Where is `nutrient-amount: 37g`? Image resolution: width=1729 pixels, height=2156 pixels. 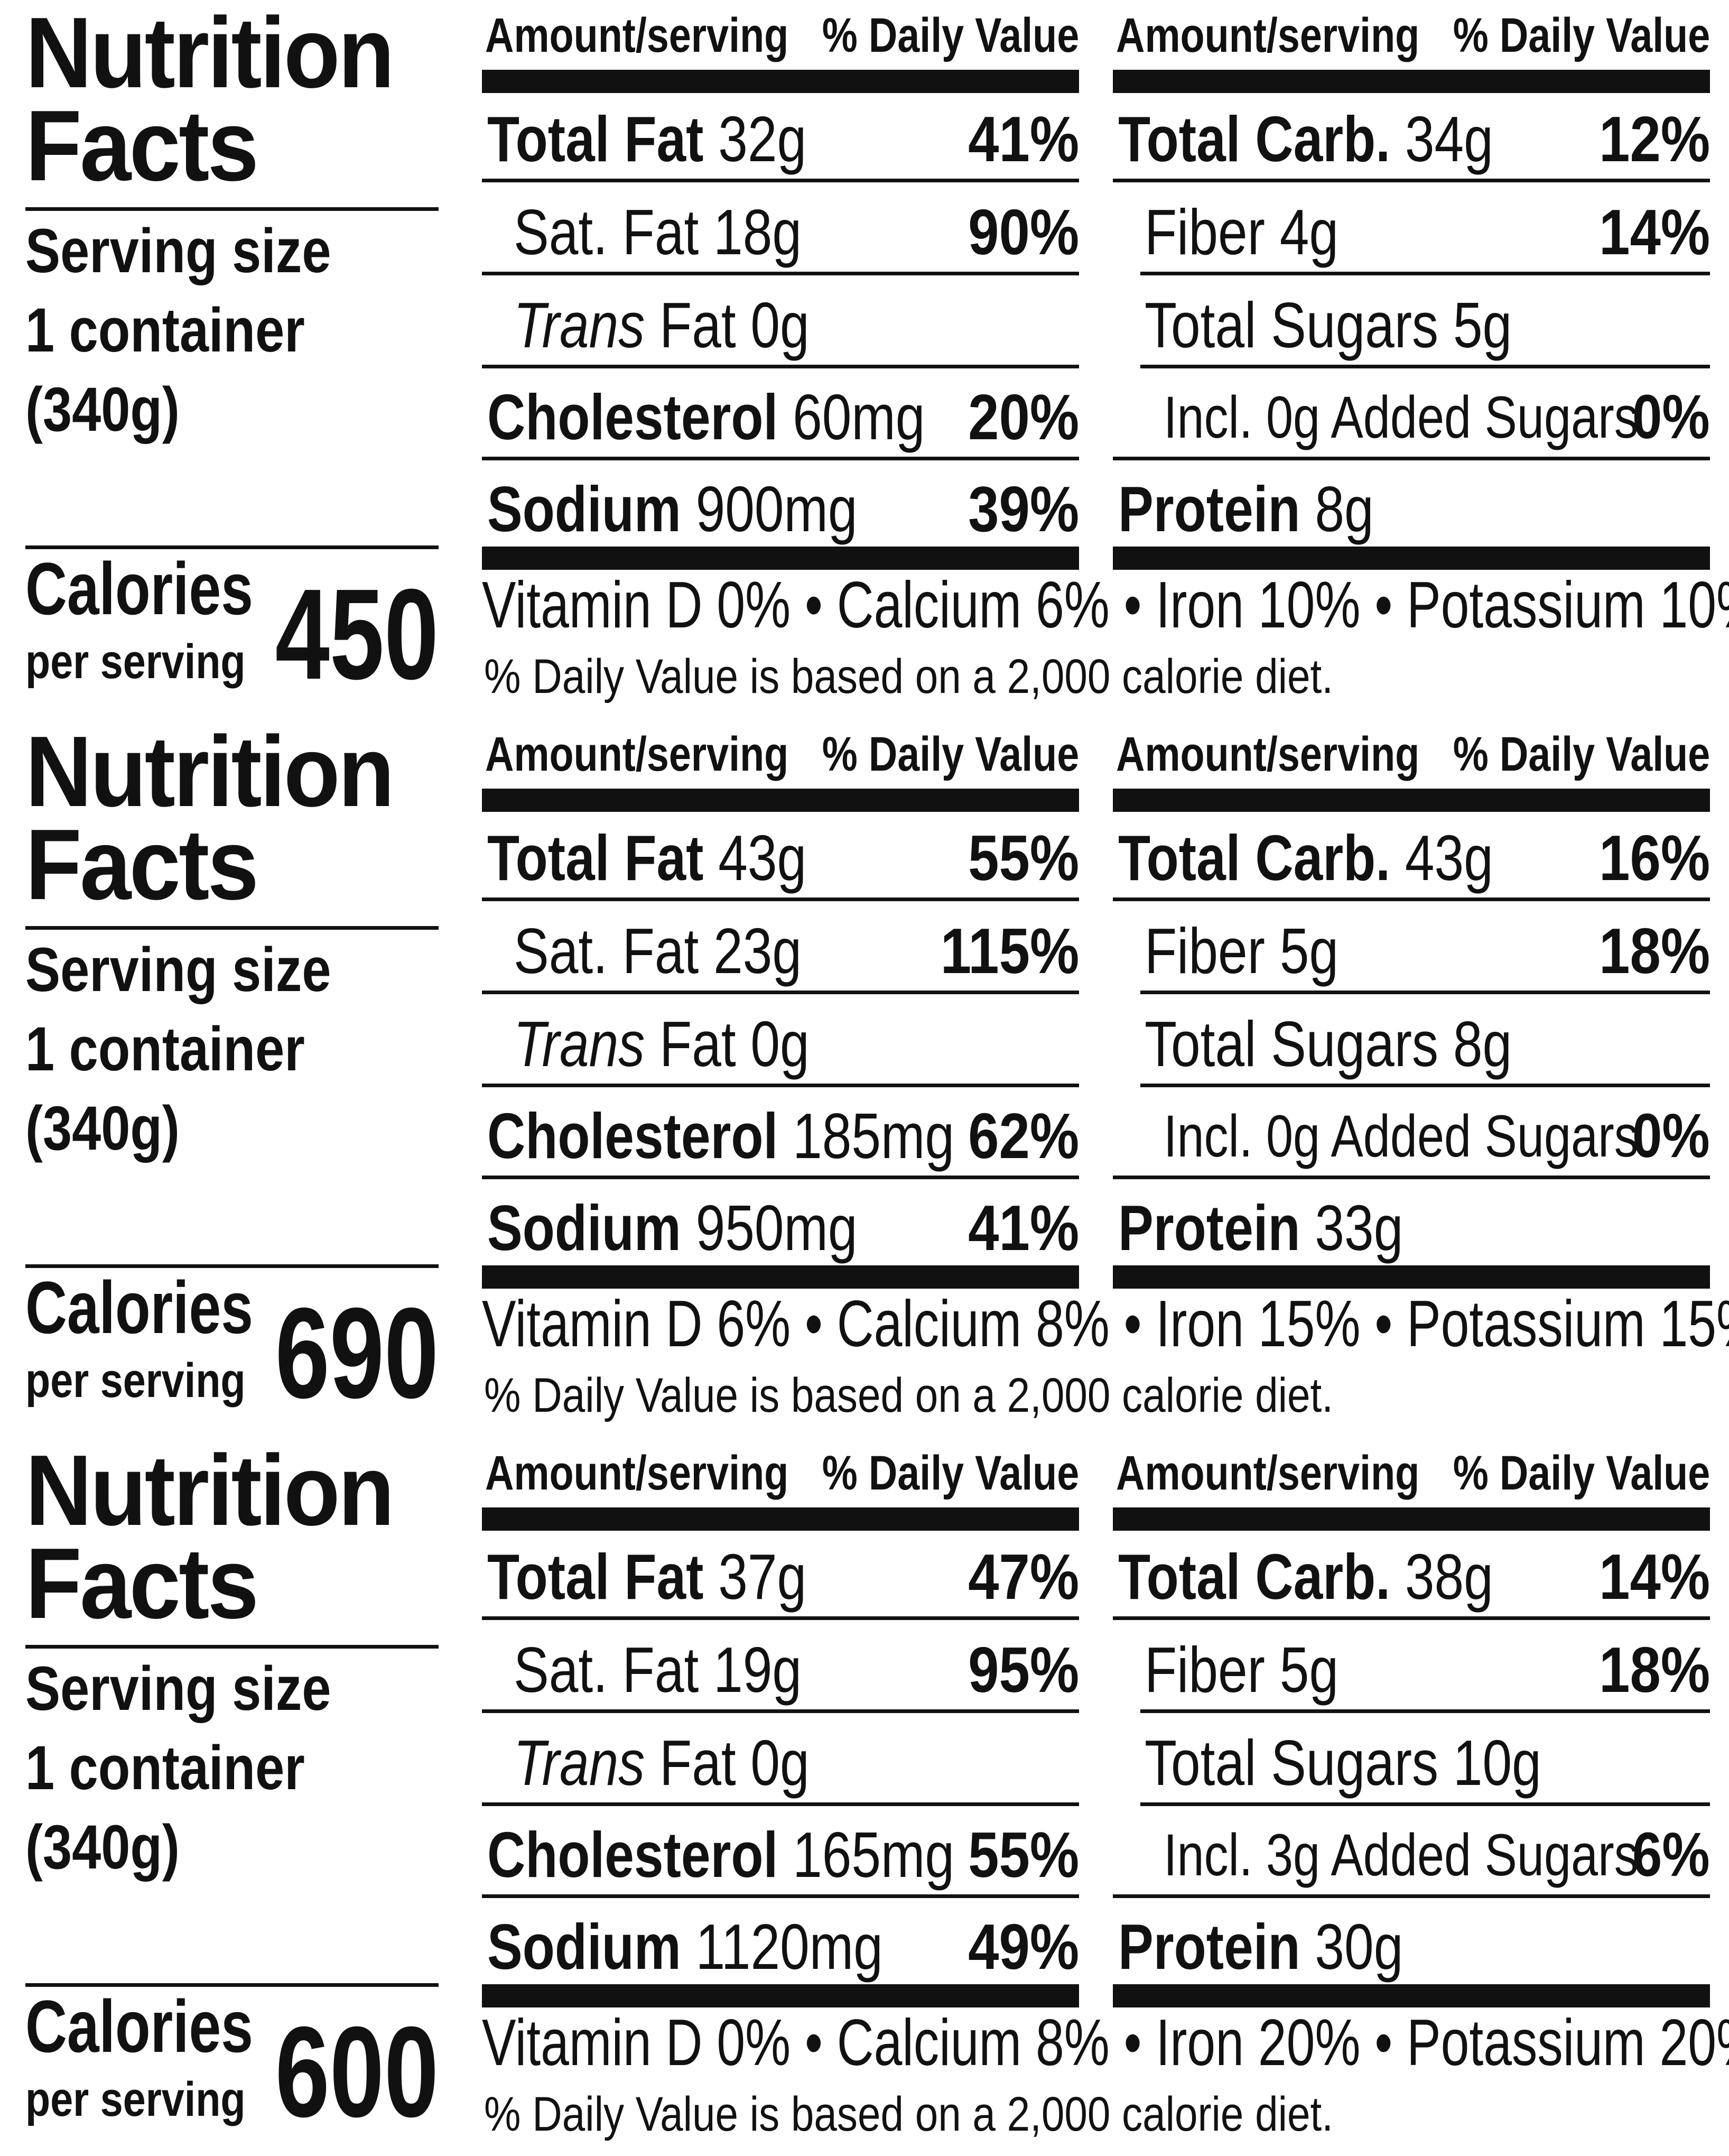 nutrient-amount: 37g is located at coordinates (755, 1577).